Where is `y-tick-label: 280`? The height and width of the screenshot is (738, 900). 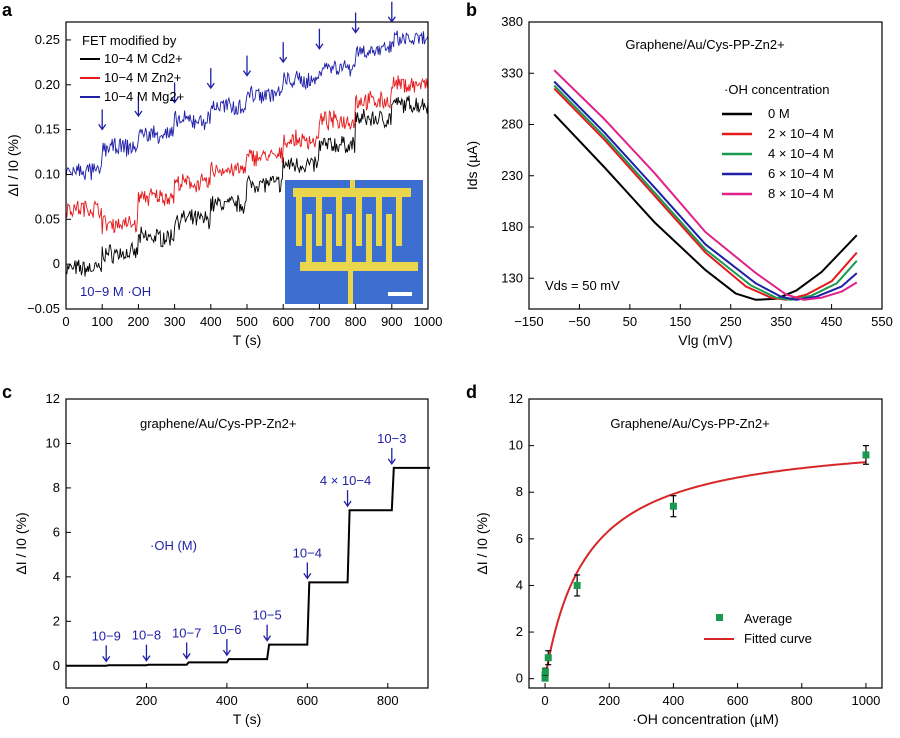
y-tick-label: 280 is located at coordinates (512, 124).